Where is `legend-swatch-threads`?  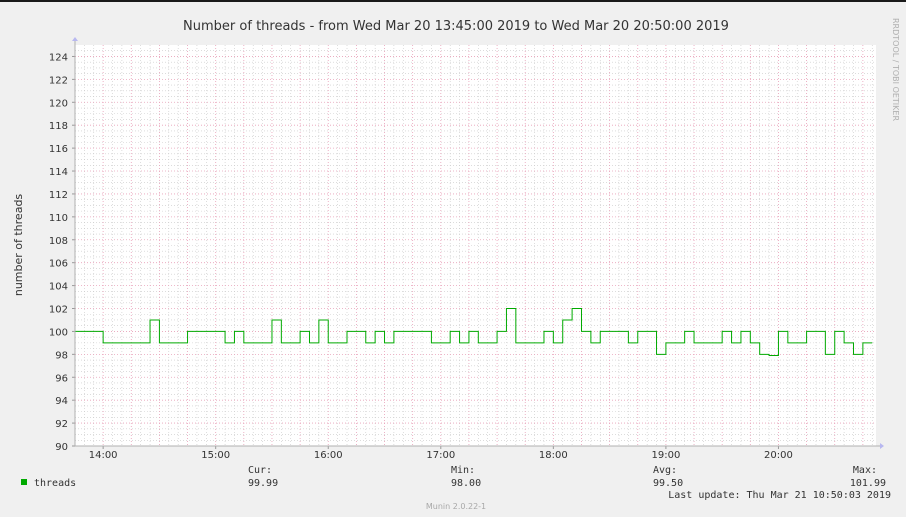 legend-swatch-threads is located at coordinates (24, 482).